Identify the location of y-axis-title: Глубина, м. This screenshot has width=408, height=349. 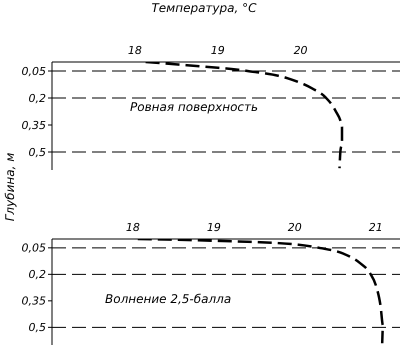
(10, 188).